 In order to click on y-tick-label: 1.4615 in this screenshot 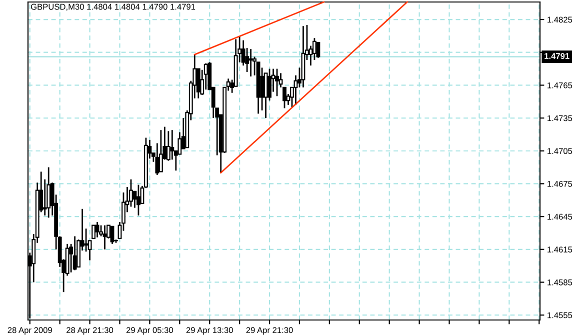, I will do `click(560, 249)`.